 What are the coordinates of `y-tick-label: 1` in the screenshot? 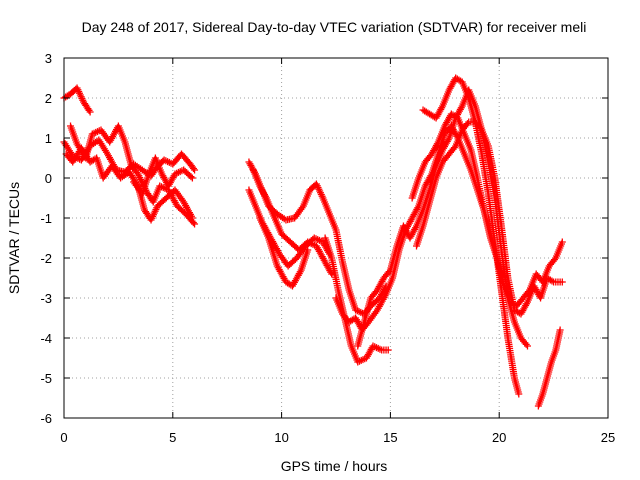 It's located at (48, 138).